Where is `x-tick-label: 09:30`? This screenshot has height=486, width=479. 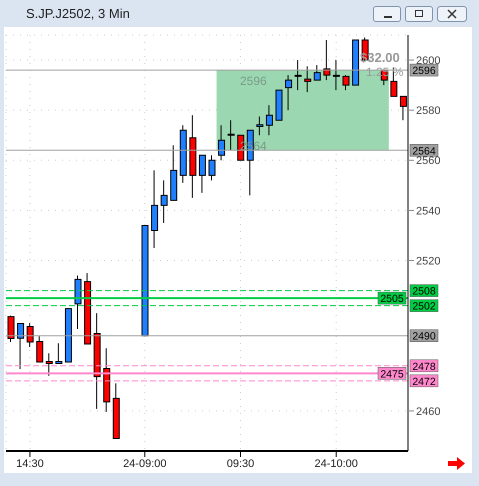 x-tick-label: 09:30 is located at coordinates (240, 464).